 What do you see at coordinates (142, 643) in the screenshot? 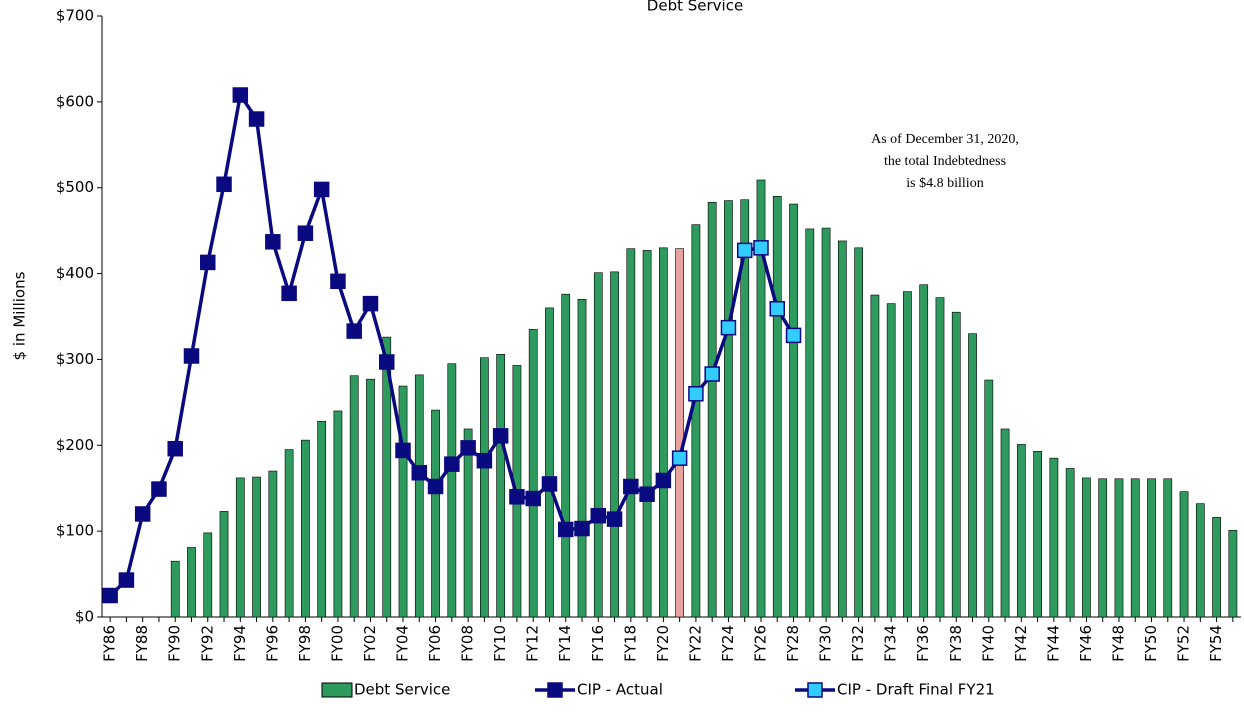
I see `x-tick-label: FY88` at bounding box center [142, 643].